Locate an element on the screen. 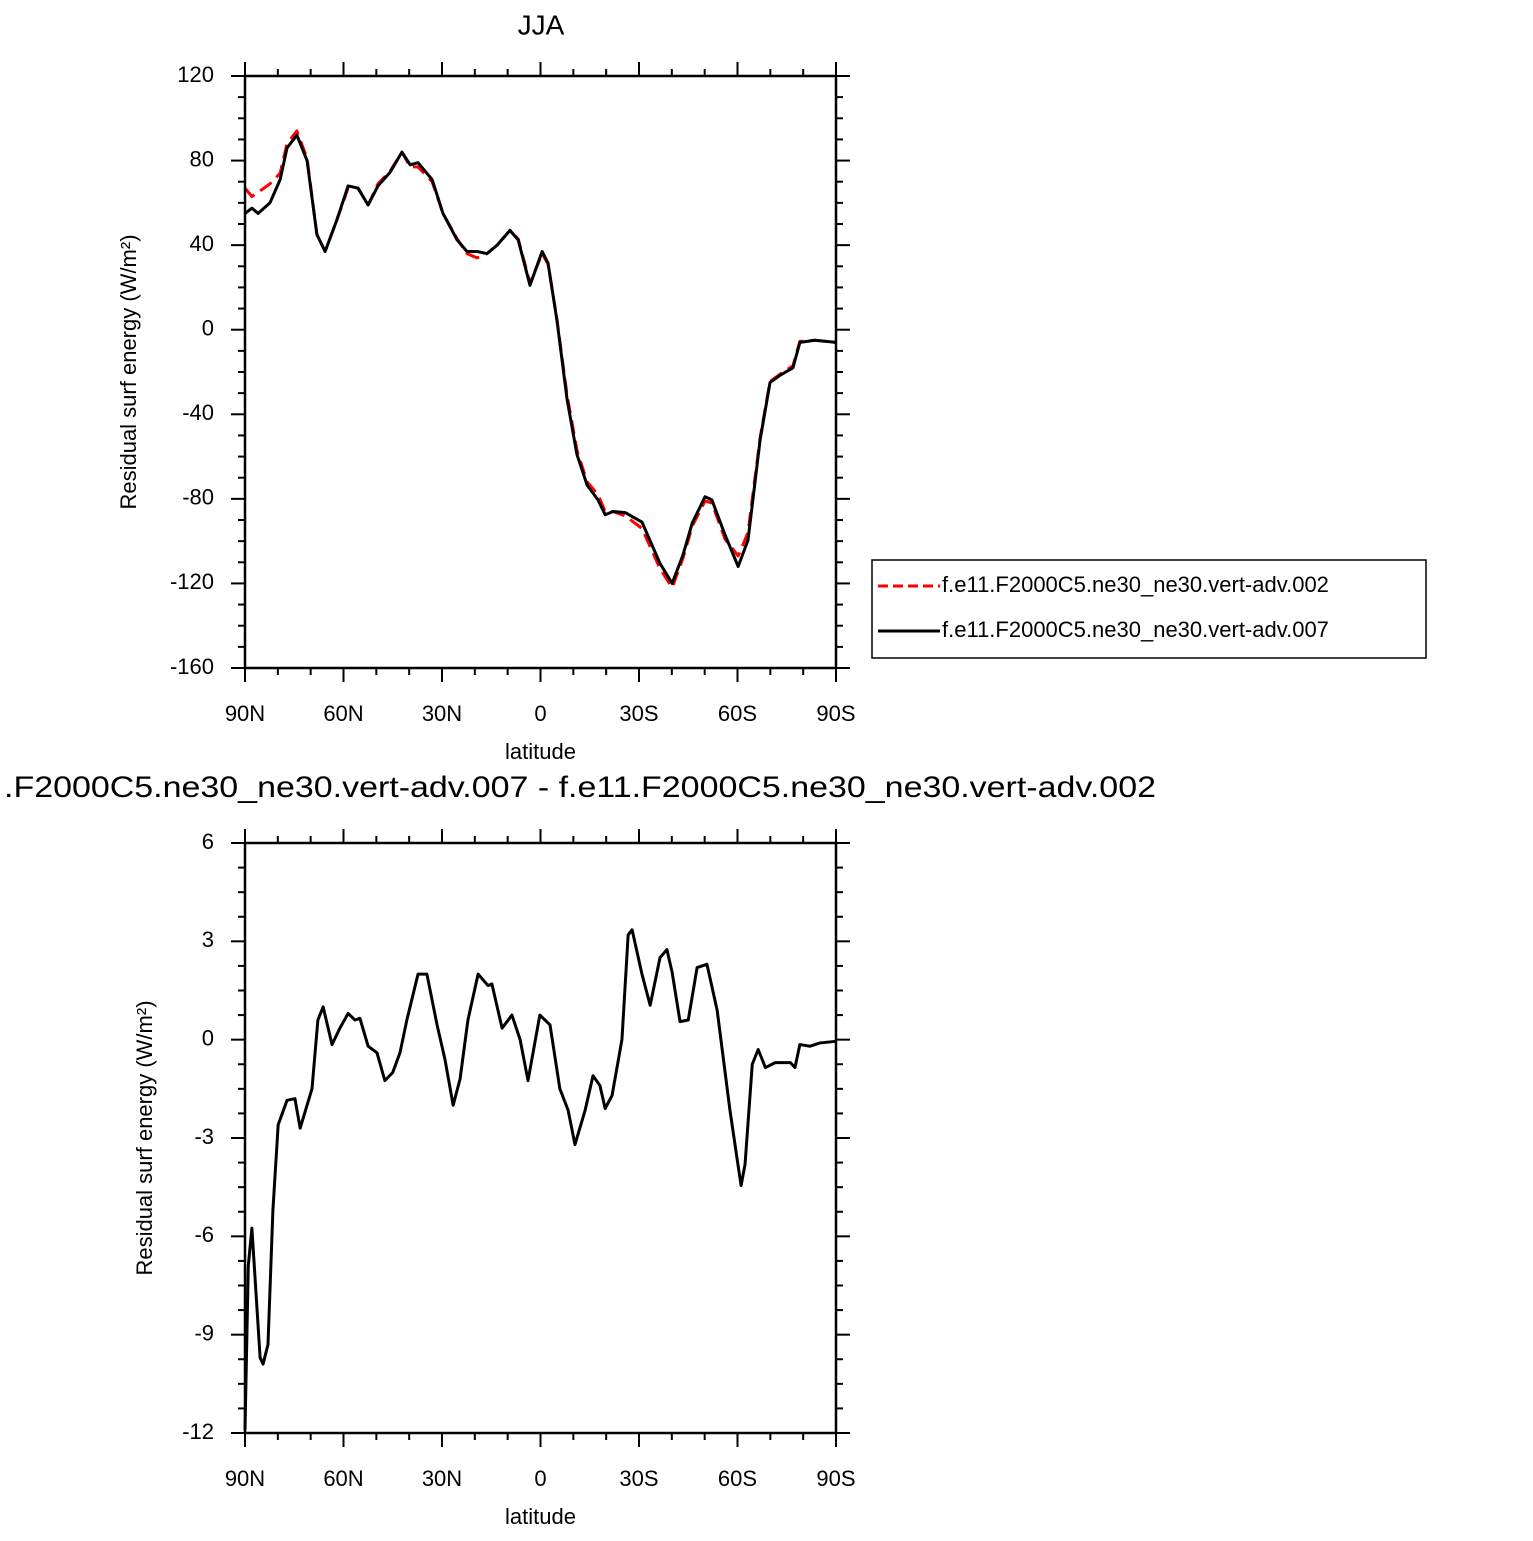 The height and width of the screenshot is (1541, 1533). y-tick-label: -160 is located at coordinates (192, 666).